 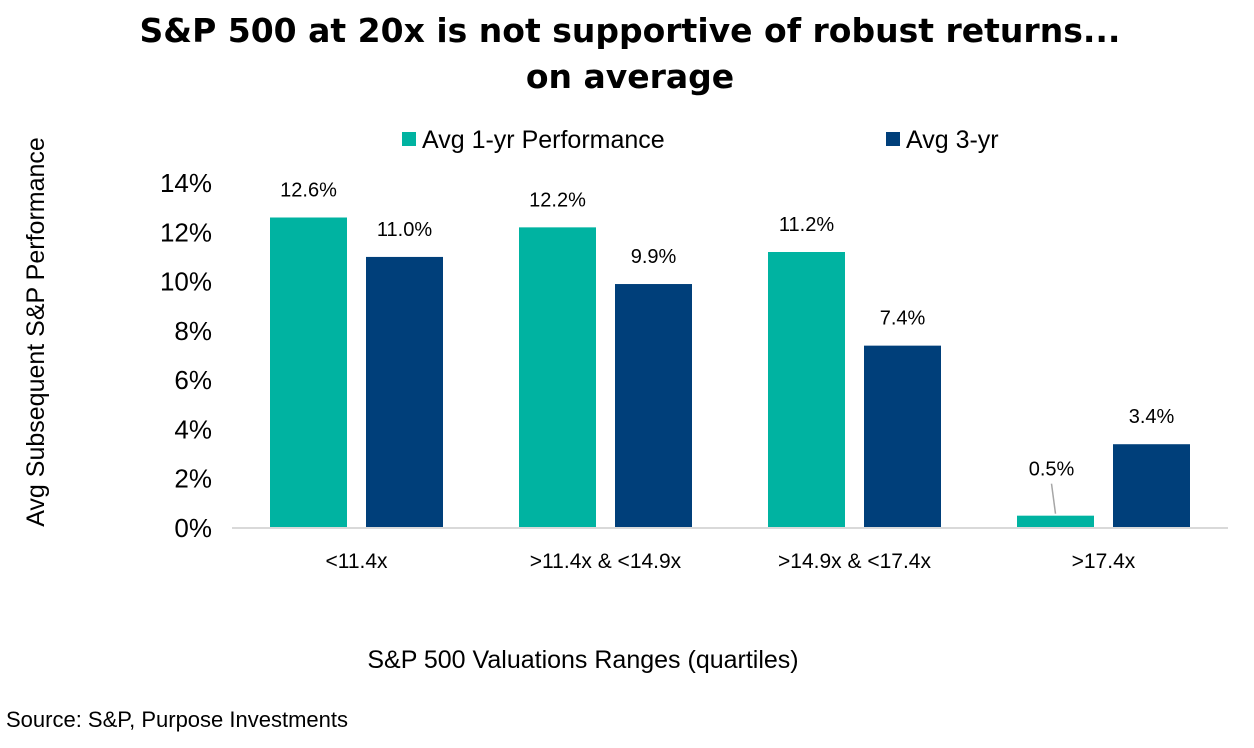 I want to click on data-label: 12.6%, so click(x=308, y=191).